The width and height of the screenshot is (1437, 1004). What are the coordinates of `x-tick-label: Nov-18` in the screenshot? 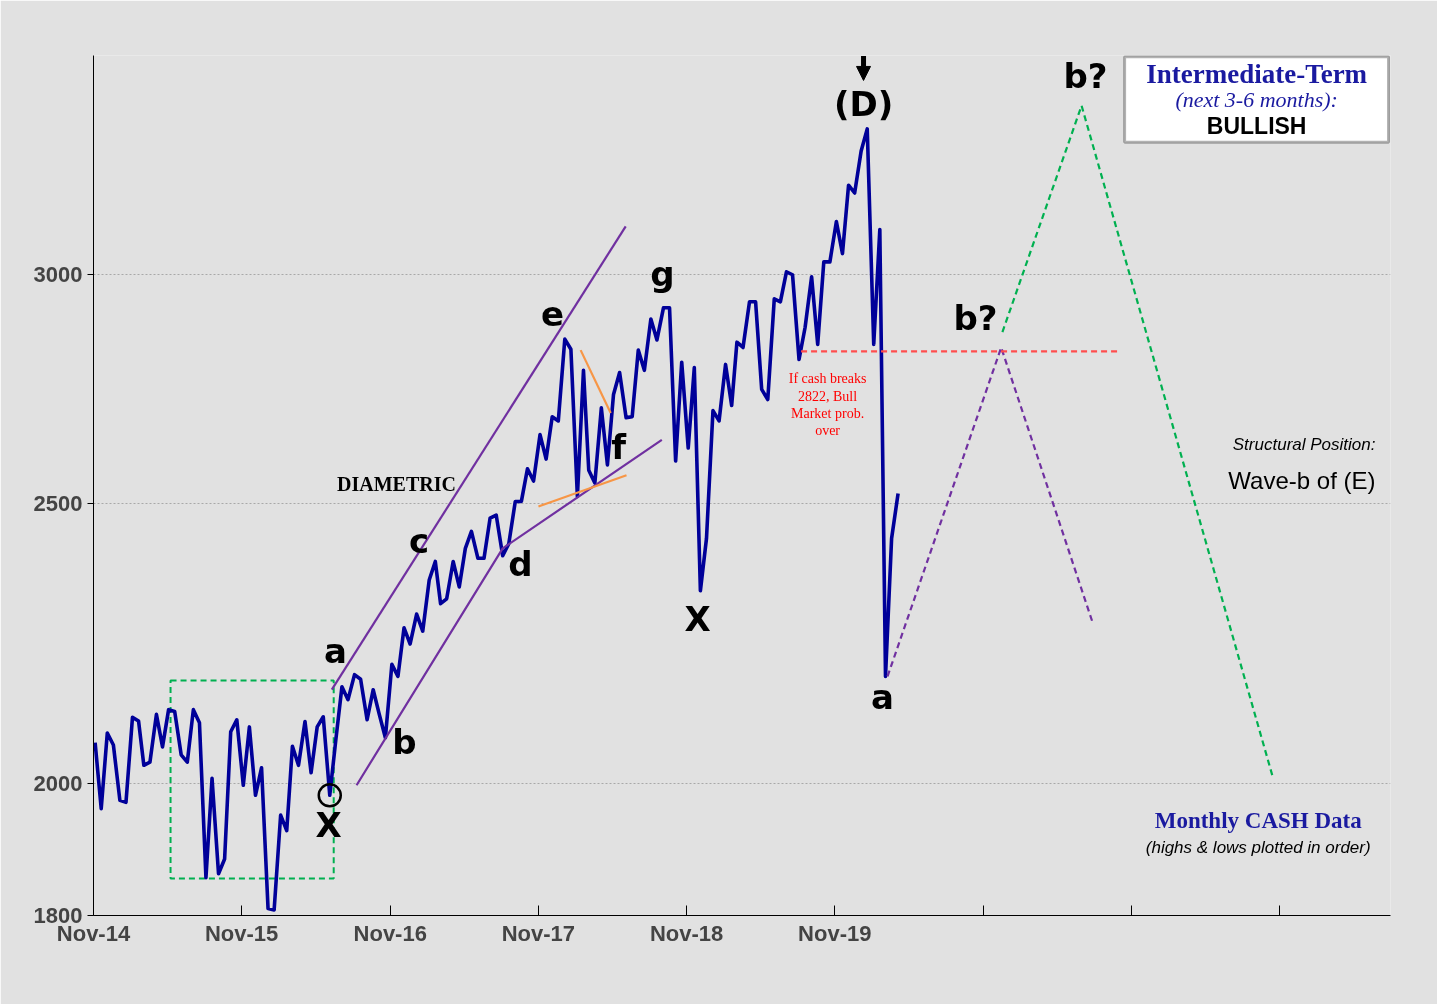 It's located at (686, 933).